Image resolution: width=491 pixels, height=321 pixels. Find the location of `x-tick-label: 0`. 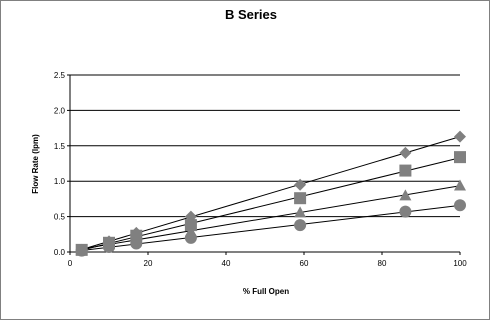

x-tick-label: 0 is located at coordinates (70, 263).